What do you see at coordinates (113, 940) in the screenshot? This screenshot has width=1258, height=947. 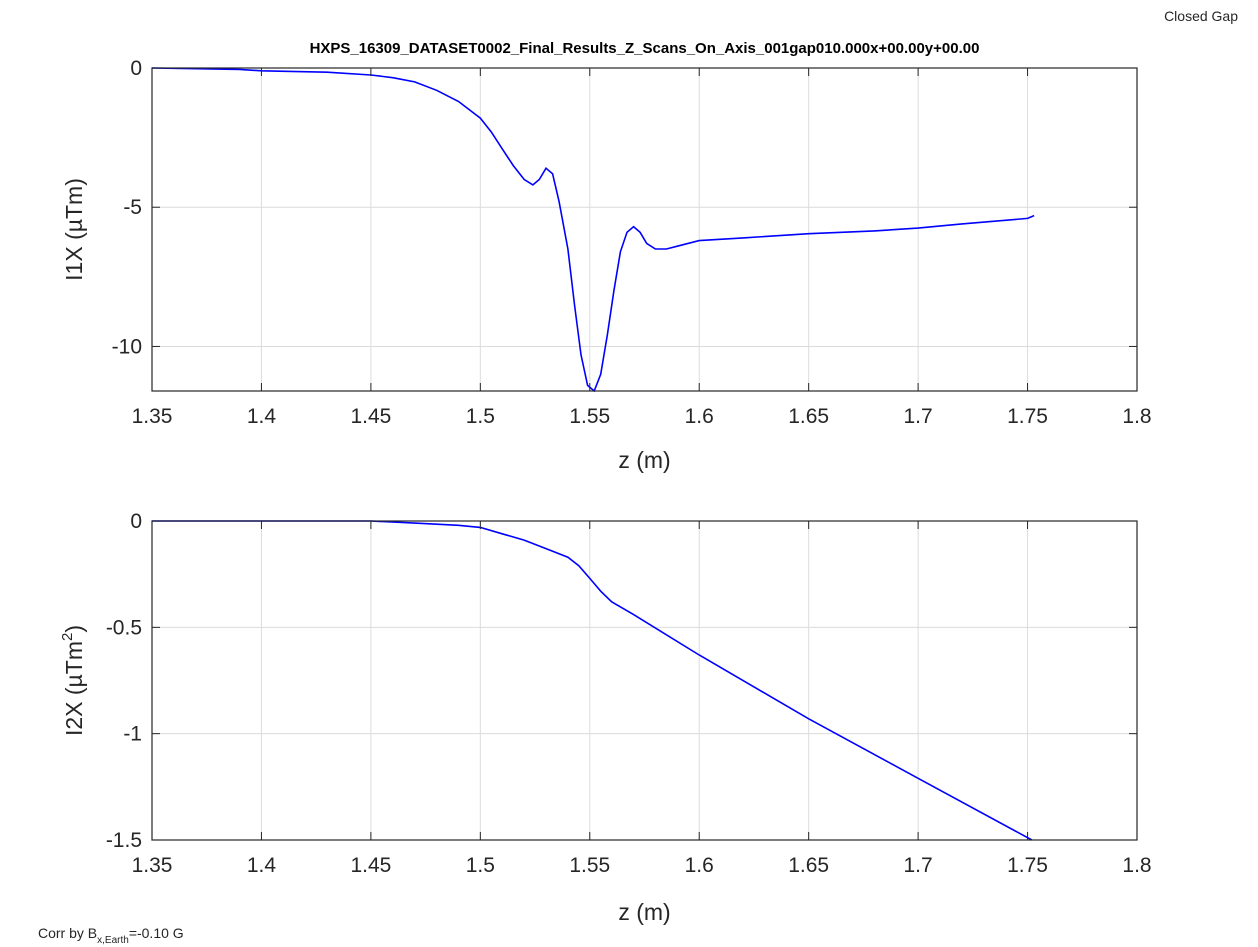 I see `footnote-subscript: x,Earth` at bounding box center [113, 940].